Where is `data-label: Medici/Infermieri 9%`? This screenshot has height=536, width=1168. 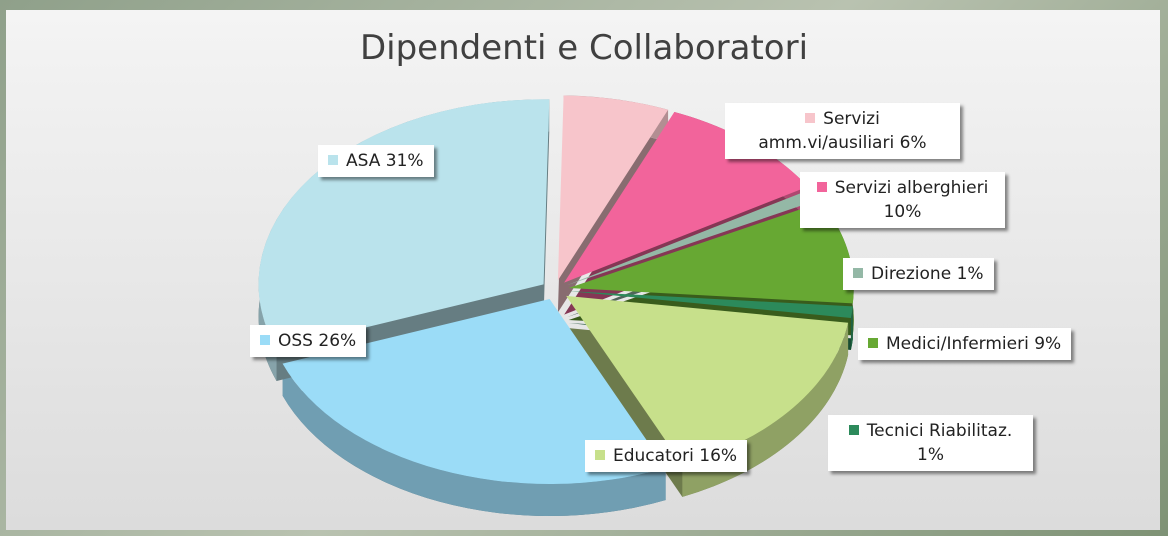 data-label: Medici/Infermieri 9% is located at coordinates (965, 344).